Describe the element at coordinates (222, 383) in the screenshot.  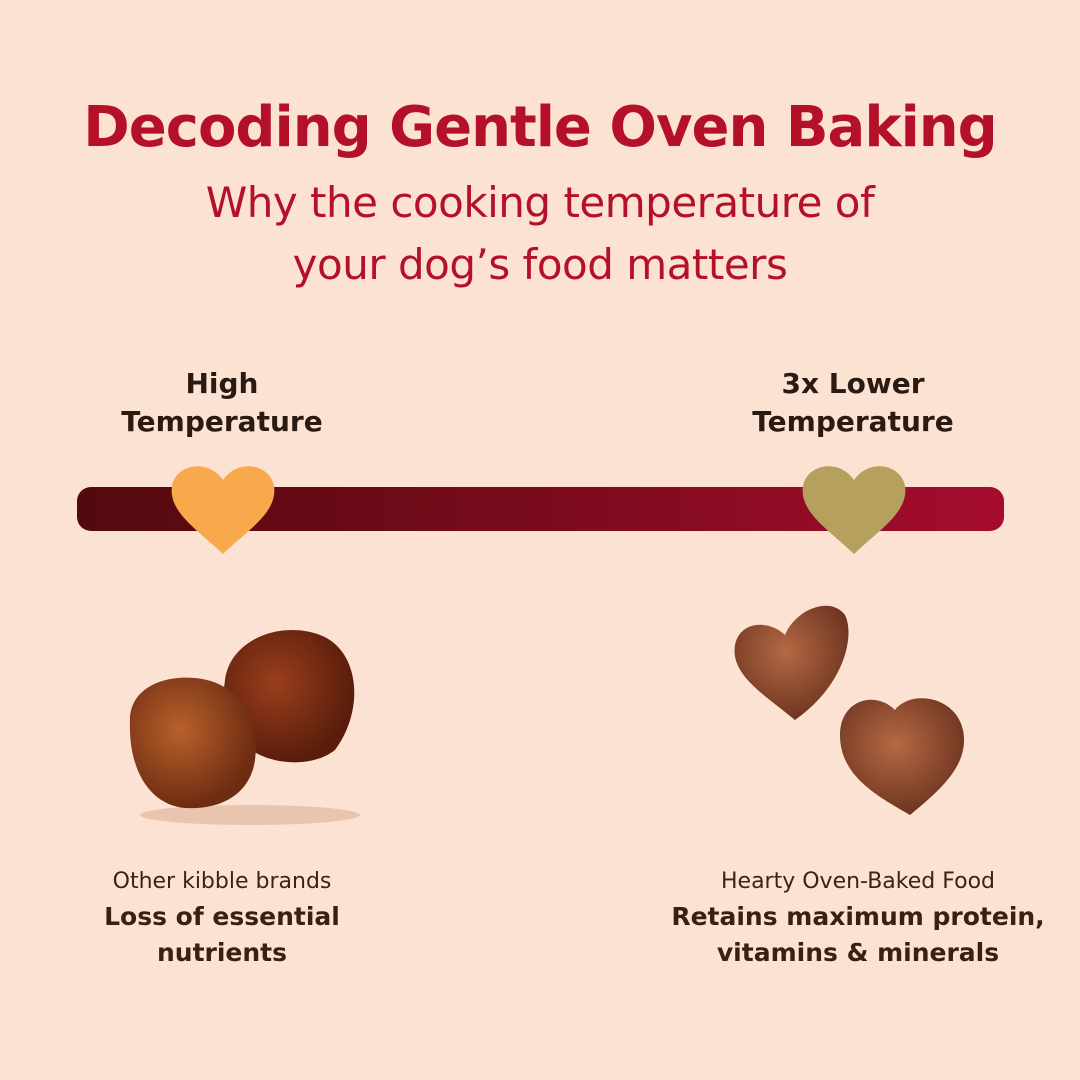
I see `label-line: High` at that location.